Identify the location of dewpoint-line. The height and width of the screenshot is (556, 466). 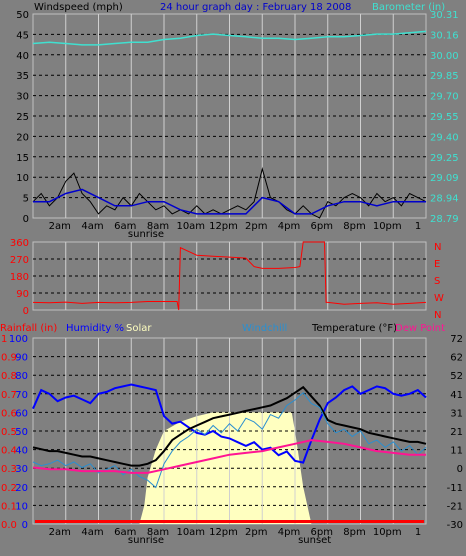
(229, 456).